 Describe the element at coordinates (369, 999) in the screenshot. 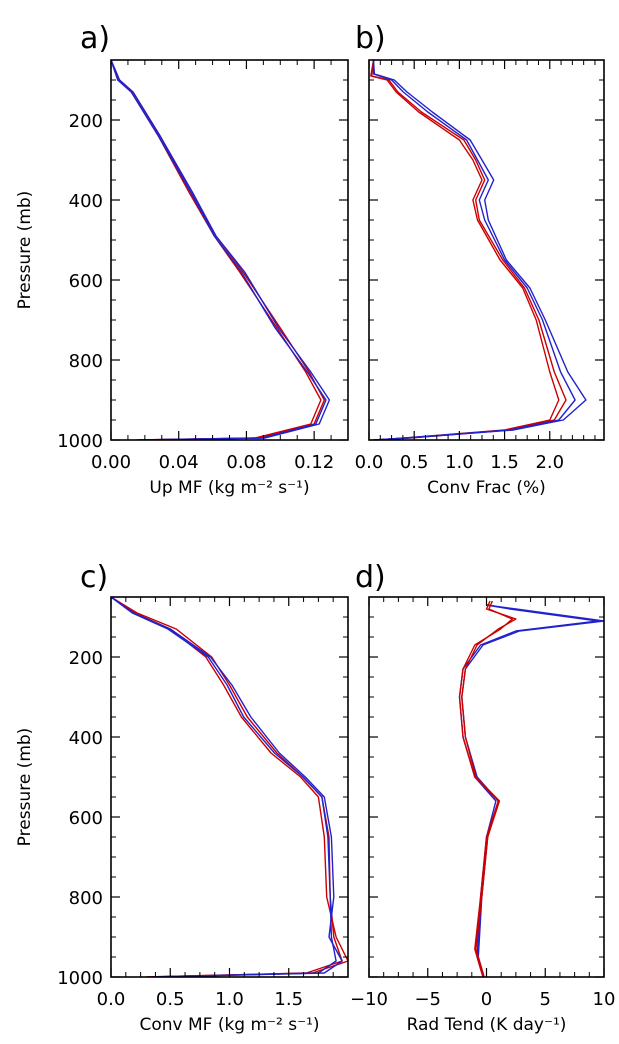

I see `x-tick-label: −10` at that location.